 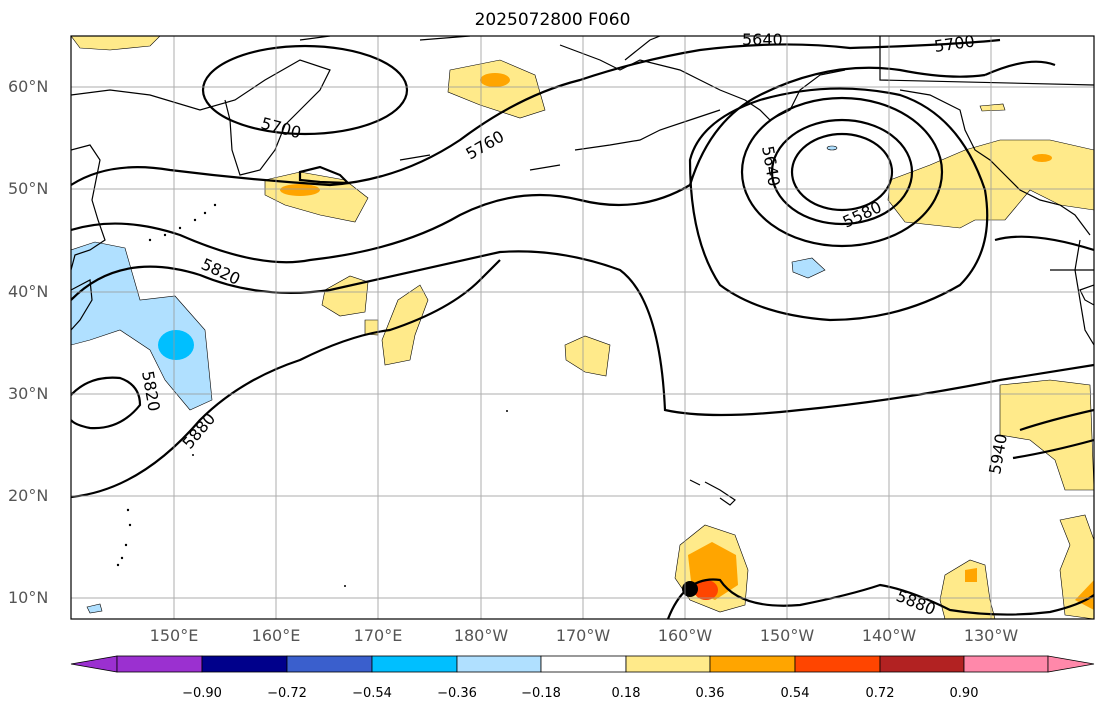 What do you see at coordinates (991, 635) in the screenshot?
I see `lon-label: 130°W` at bounding box center [991, 635].